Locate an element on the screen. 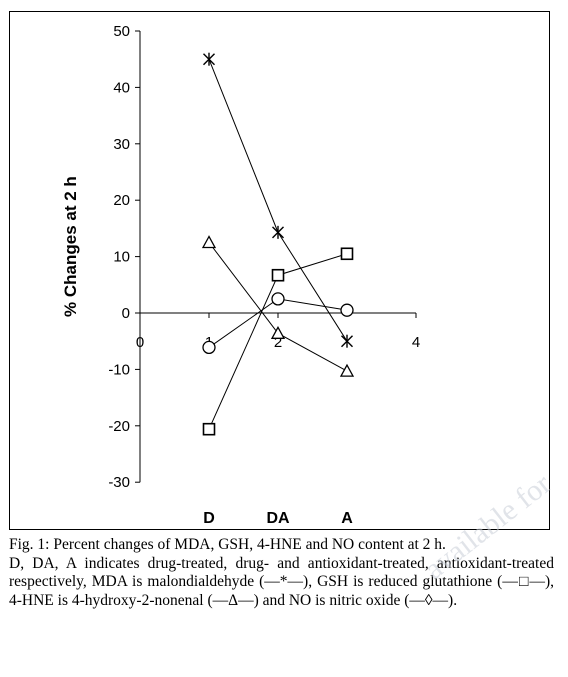 The image size is (568, 677). y-tick-label: 10 is located at coordinates (121, 257).